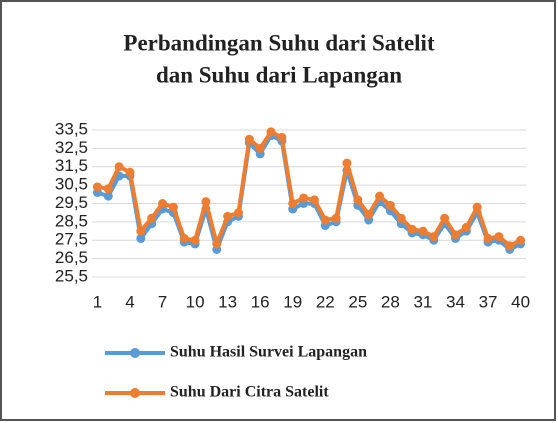  What do you see at coordinates (422, 301) in the screenshot?
I see `x-tick-label: 31` at bounding box center [422, 301].